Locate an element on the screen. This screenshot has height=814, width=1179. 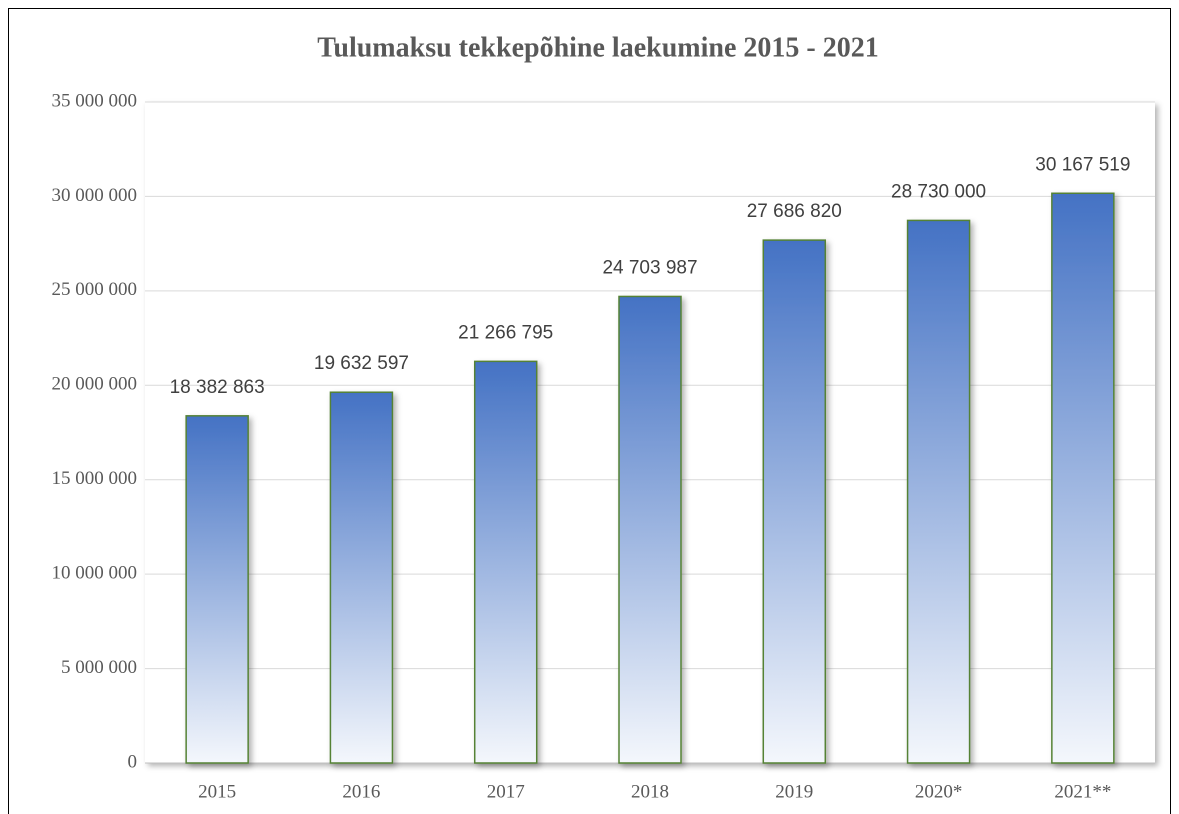
data-label: 19 632 597 is located at coordinates (361, 363).